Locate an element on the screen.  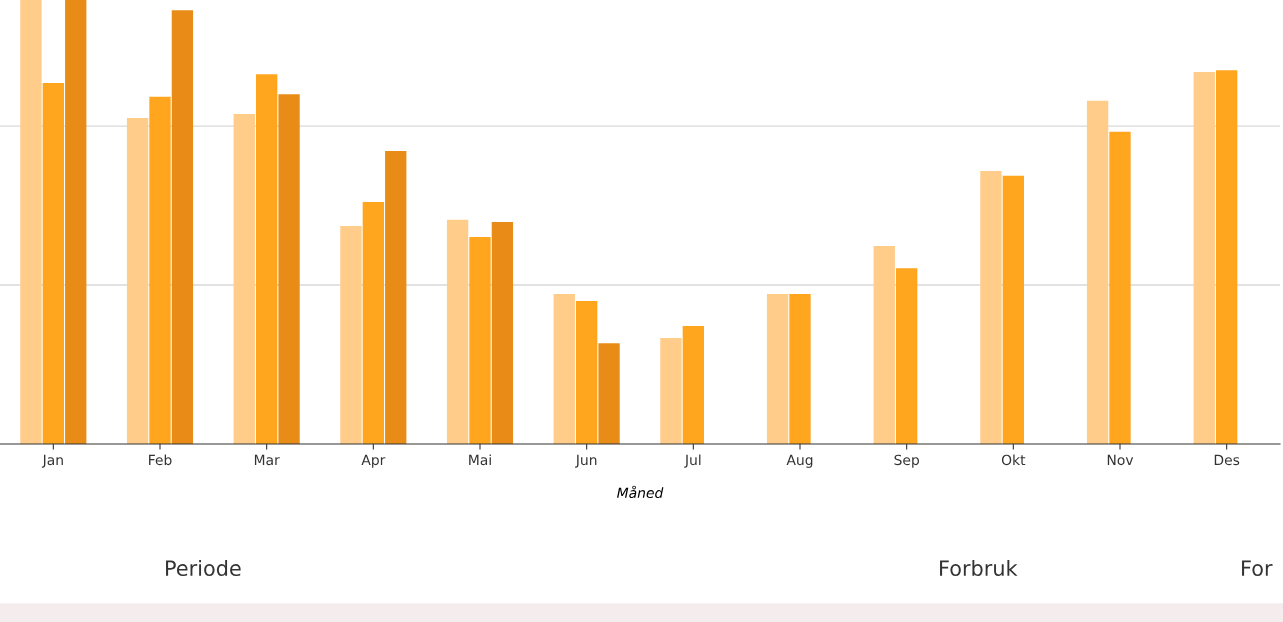
text: Periode is located at coordinates (203, 568).